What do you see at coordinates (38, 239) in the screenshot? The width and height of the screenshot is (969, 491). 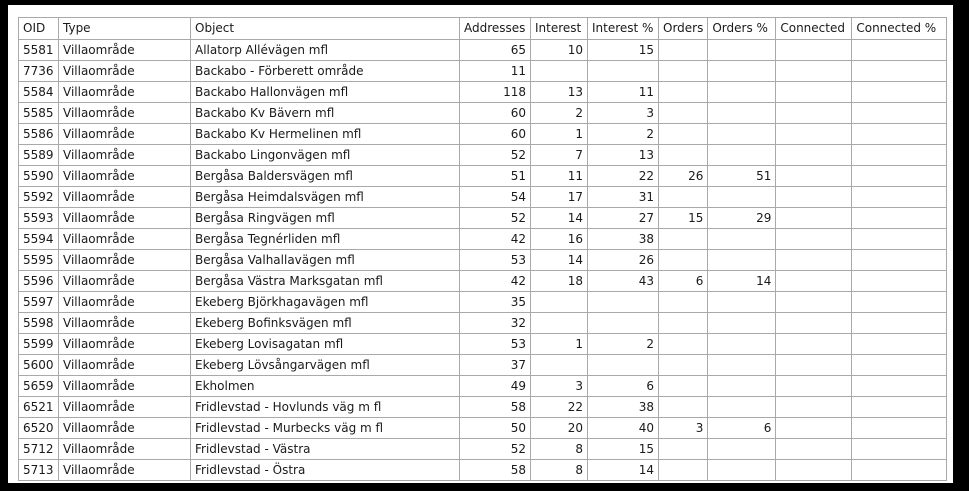 I see `table-cell: 5594` at bounding box center [38, 239].